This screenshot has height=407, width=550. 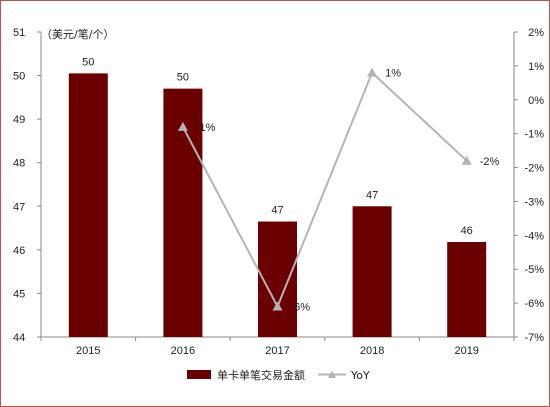 What do you see at coordinates (88, 351) in the screenshot?
I see `x-tick-label: 2015` at bounding box center [88, 351].